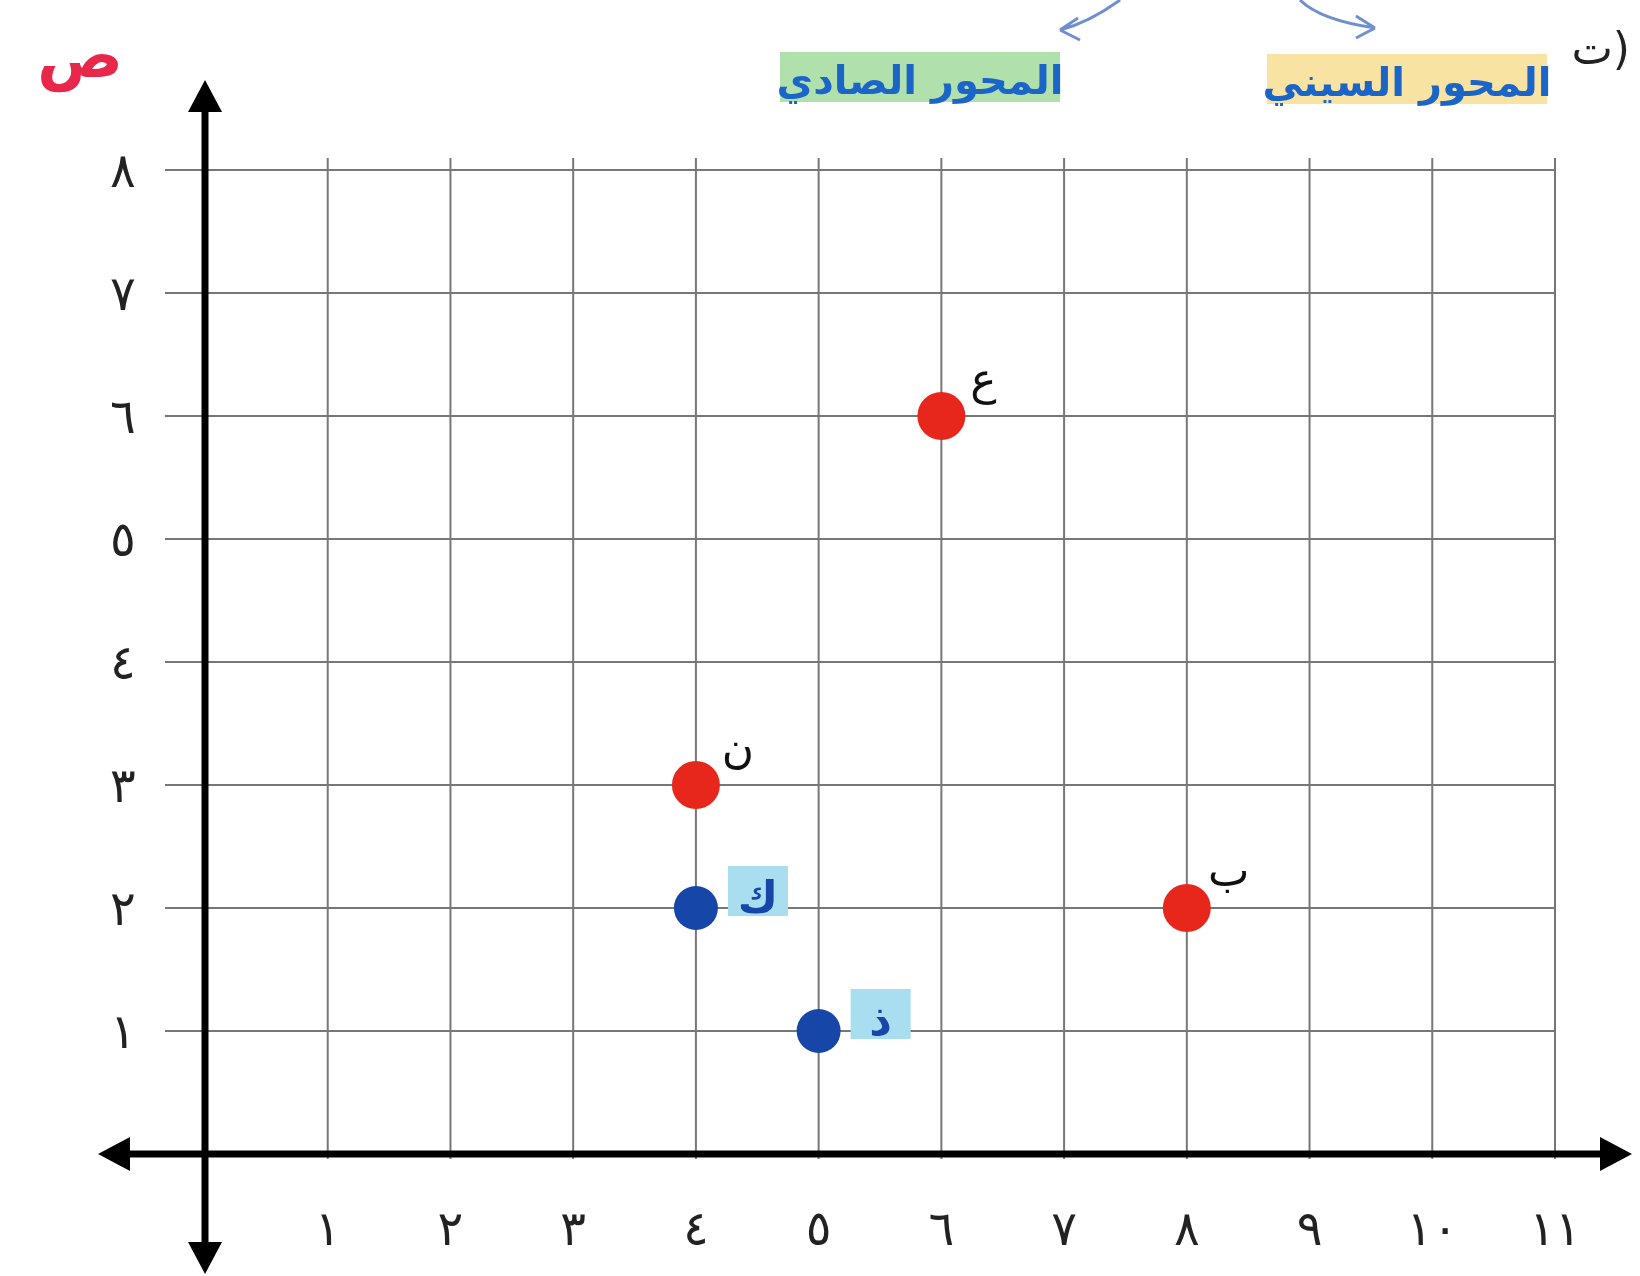 The width and height of the screenshot is (1640, 1276). What do you see at coordinates (573, 1228) in the screenshot?
I see `x-tick-label: ٣` at bounding box center [573, 1228].